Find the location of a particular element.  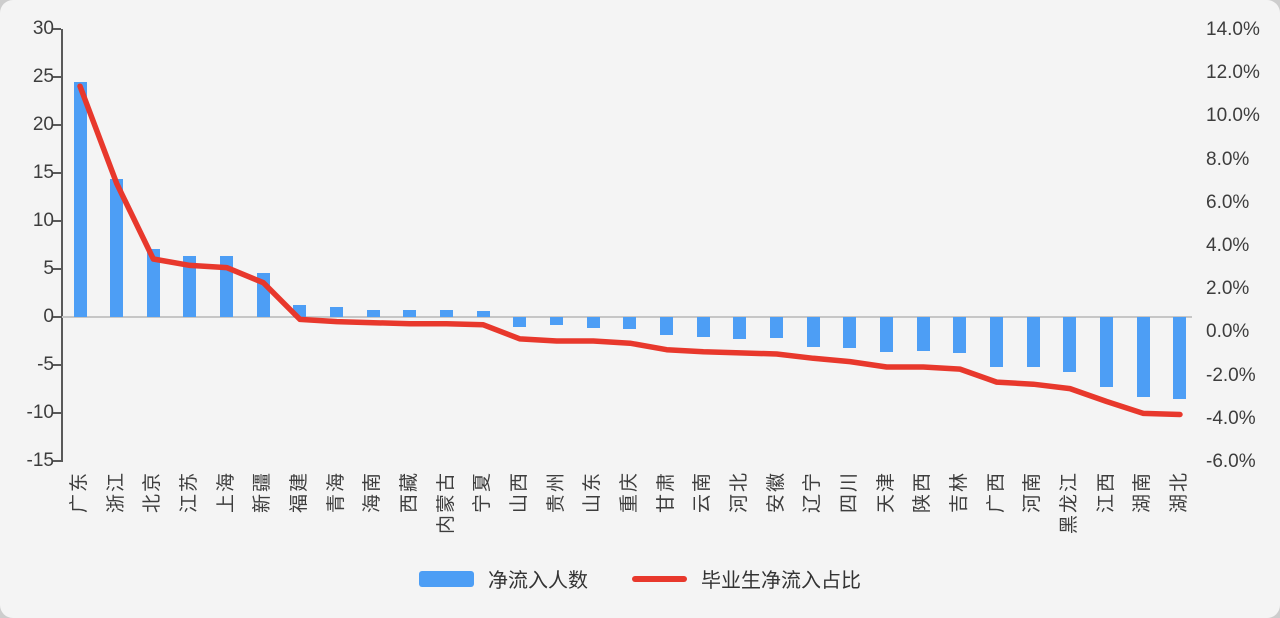

bar-四川 is located at coordinates (850, 332).